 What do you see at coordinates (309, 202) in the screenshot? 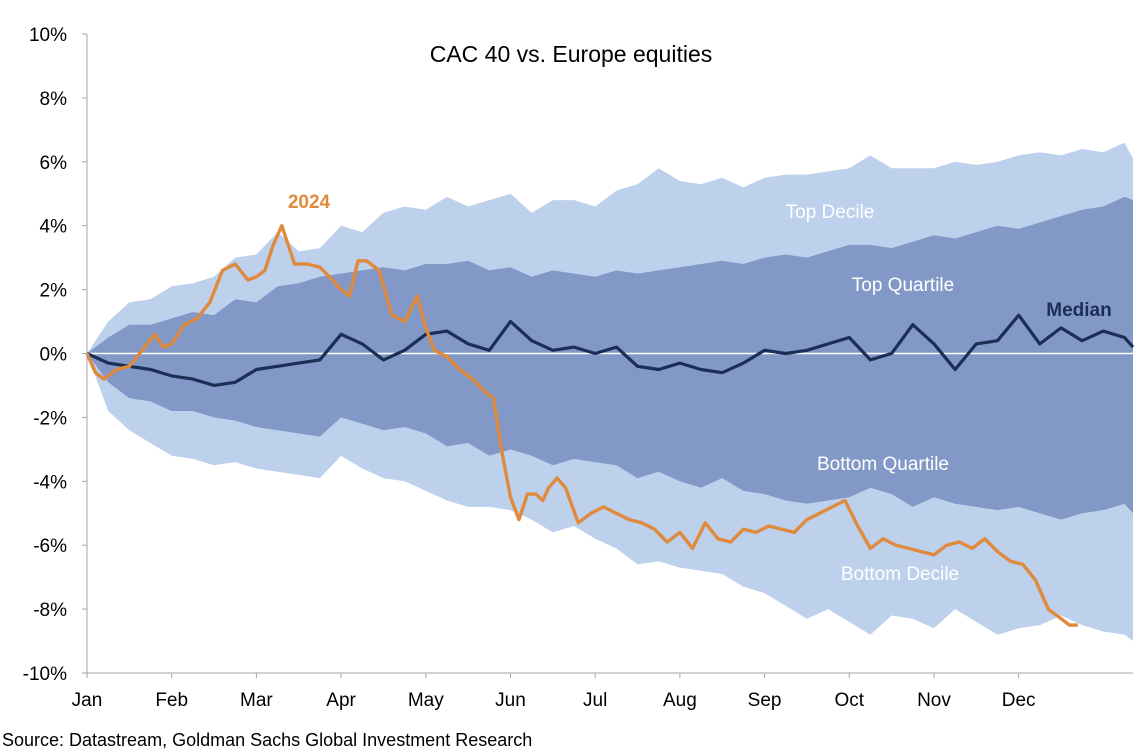
I see `label-2024: 2024` at bounding box center [309, 202].